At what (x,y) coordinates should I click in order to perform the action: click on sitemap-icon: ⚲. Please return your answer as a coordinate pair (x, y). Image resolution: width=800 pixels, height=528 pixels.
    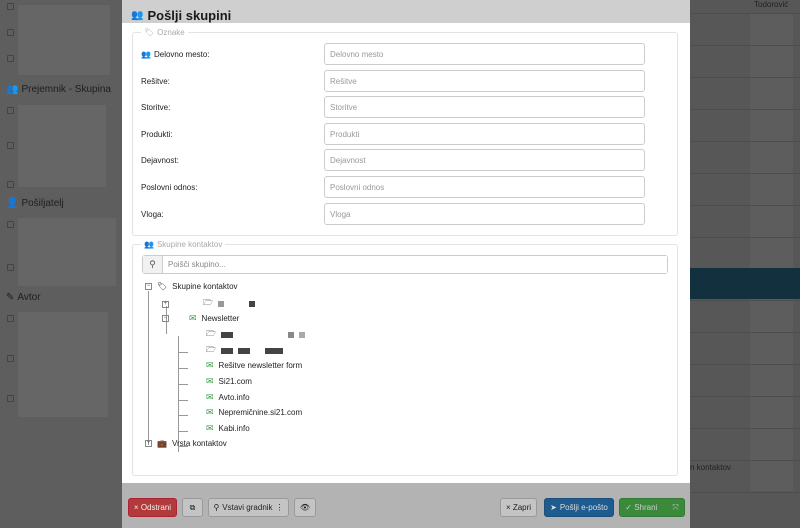
    Looking at the image, I should click on (216, 507).